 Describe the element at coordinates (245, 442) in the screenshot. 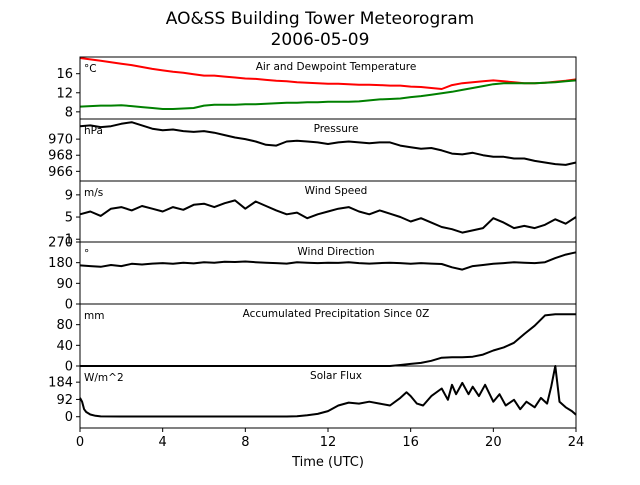

I see `xtick-label: 8` at that location.